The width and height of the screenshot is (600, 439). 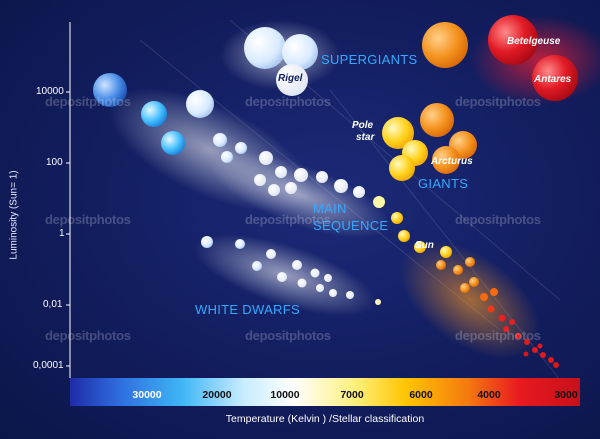 What do you see at coordinates (452, 161) in the screenshot?
I see `star-label-arcturus: Arcturus` at bounding box center [452, 161].